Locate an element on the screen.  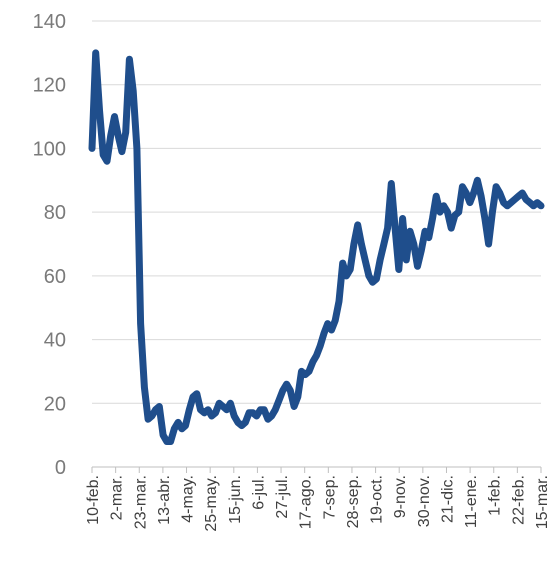
x-tick-label: 11-ene. is located at coordinates (471, 501).